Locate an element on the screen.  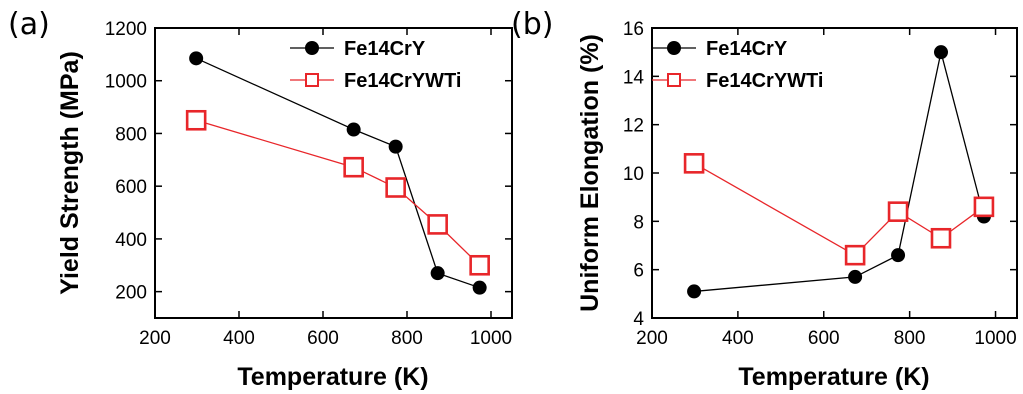
y-tick-label: 16 is located at coordinates (633, 29).